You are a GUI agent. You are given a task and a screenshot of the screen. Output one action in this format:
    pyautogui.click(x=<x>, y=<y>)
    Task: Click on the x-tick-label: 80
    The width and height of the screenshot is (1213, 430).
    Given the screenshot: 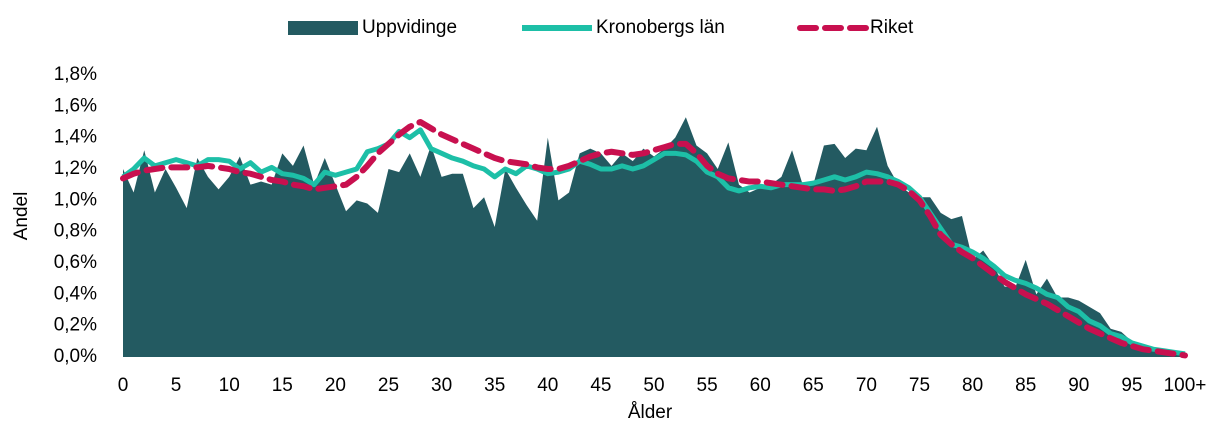 What is the action you would take?
    pyautogui.click(x=972, y=385)
    